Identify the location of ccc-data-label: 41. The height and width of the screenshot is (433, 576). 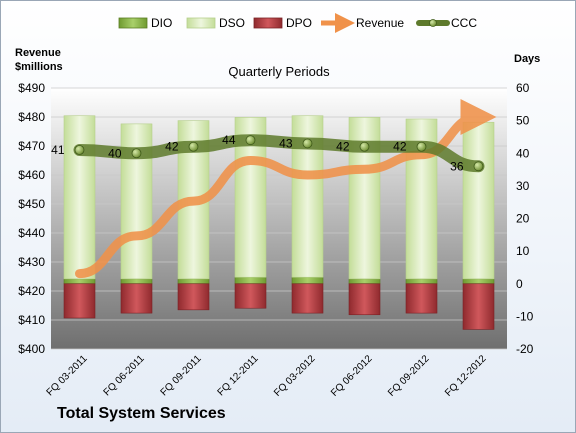
(58, 150).